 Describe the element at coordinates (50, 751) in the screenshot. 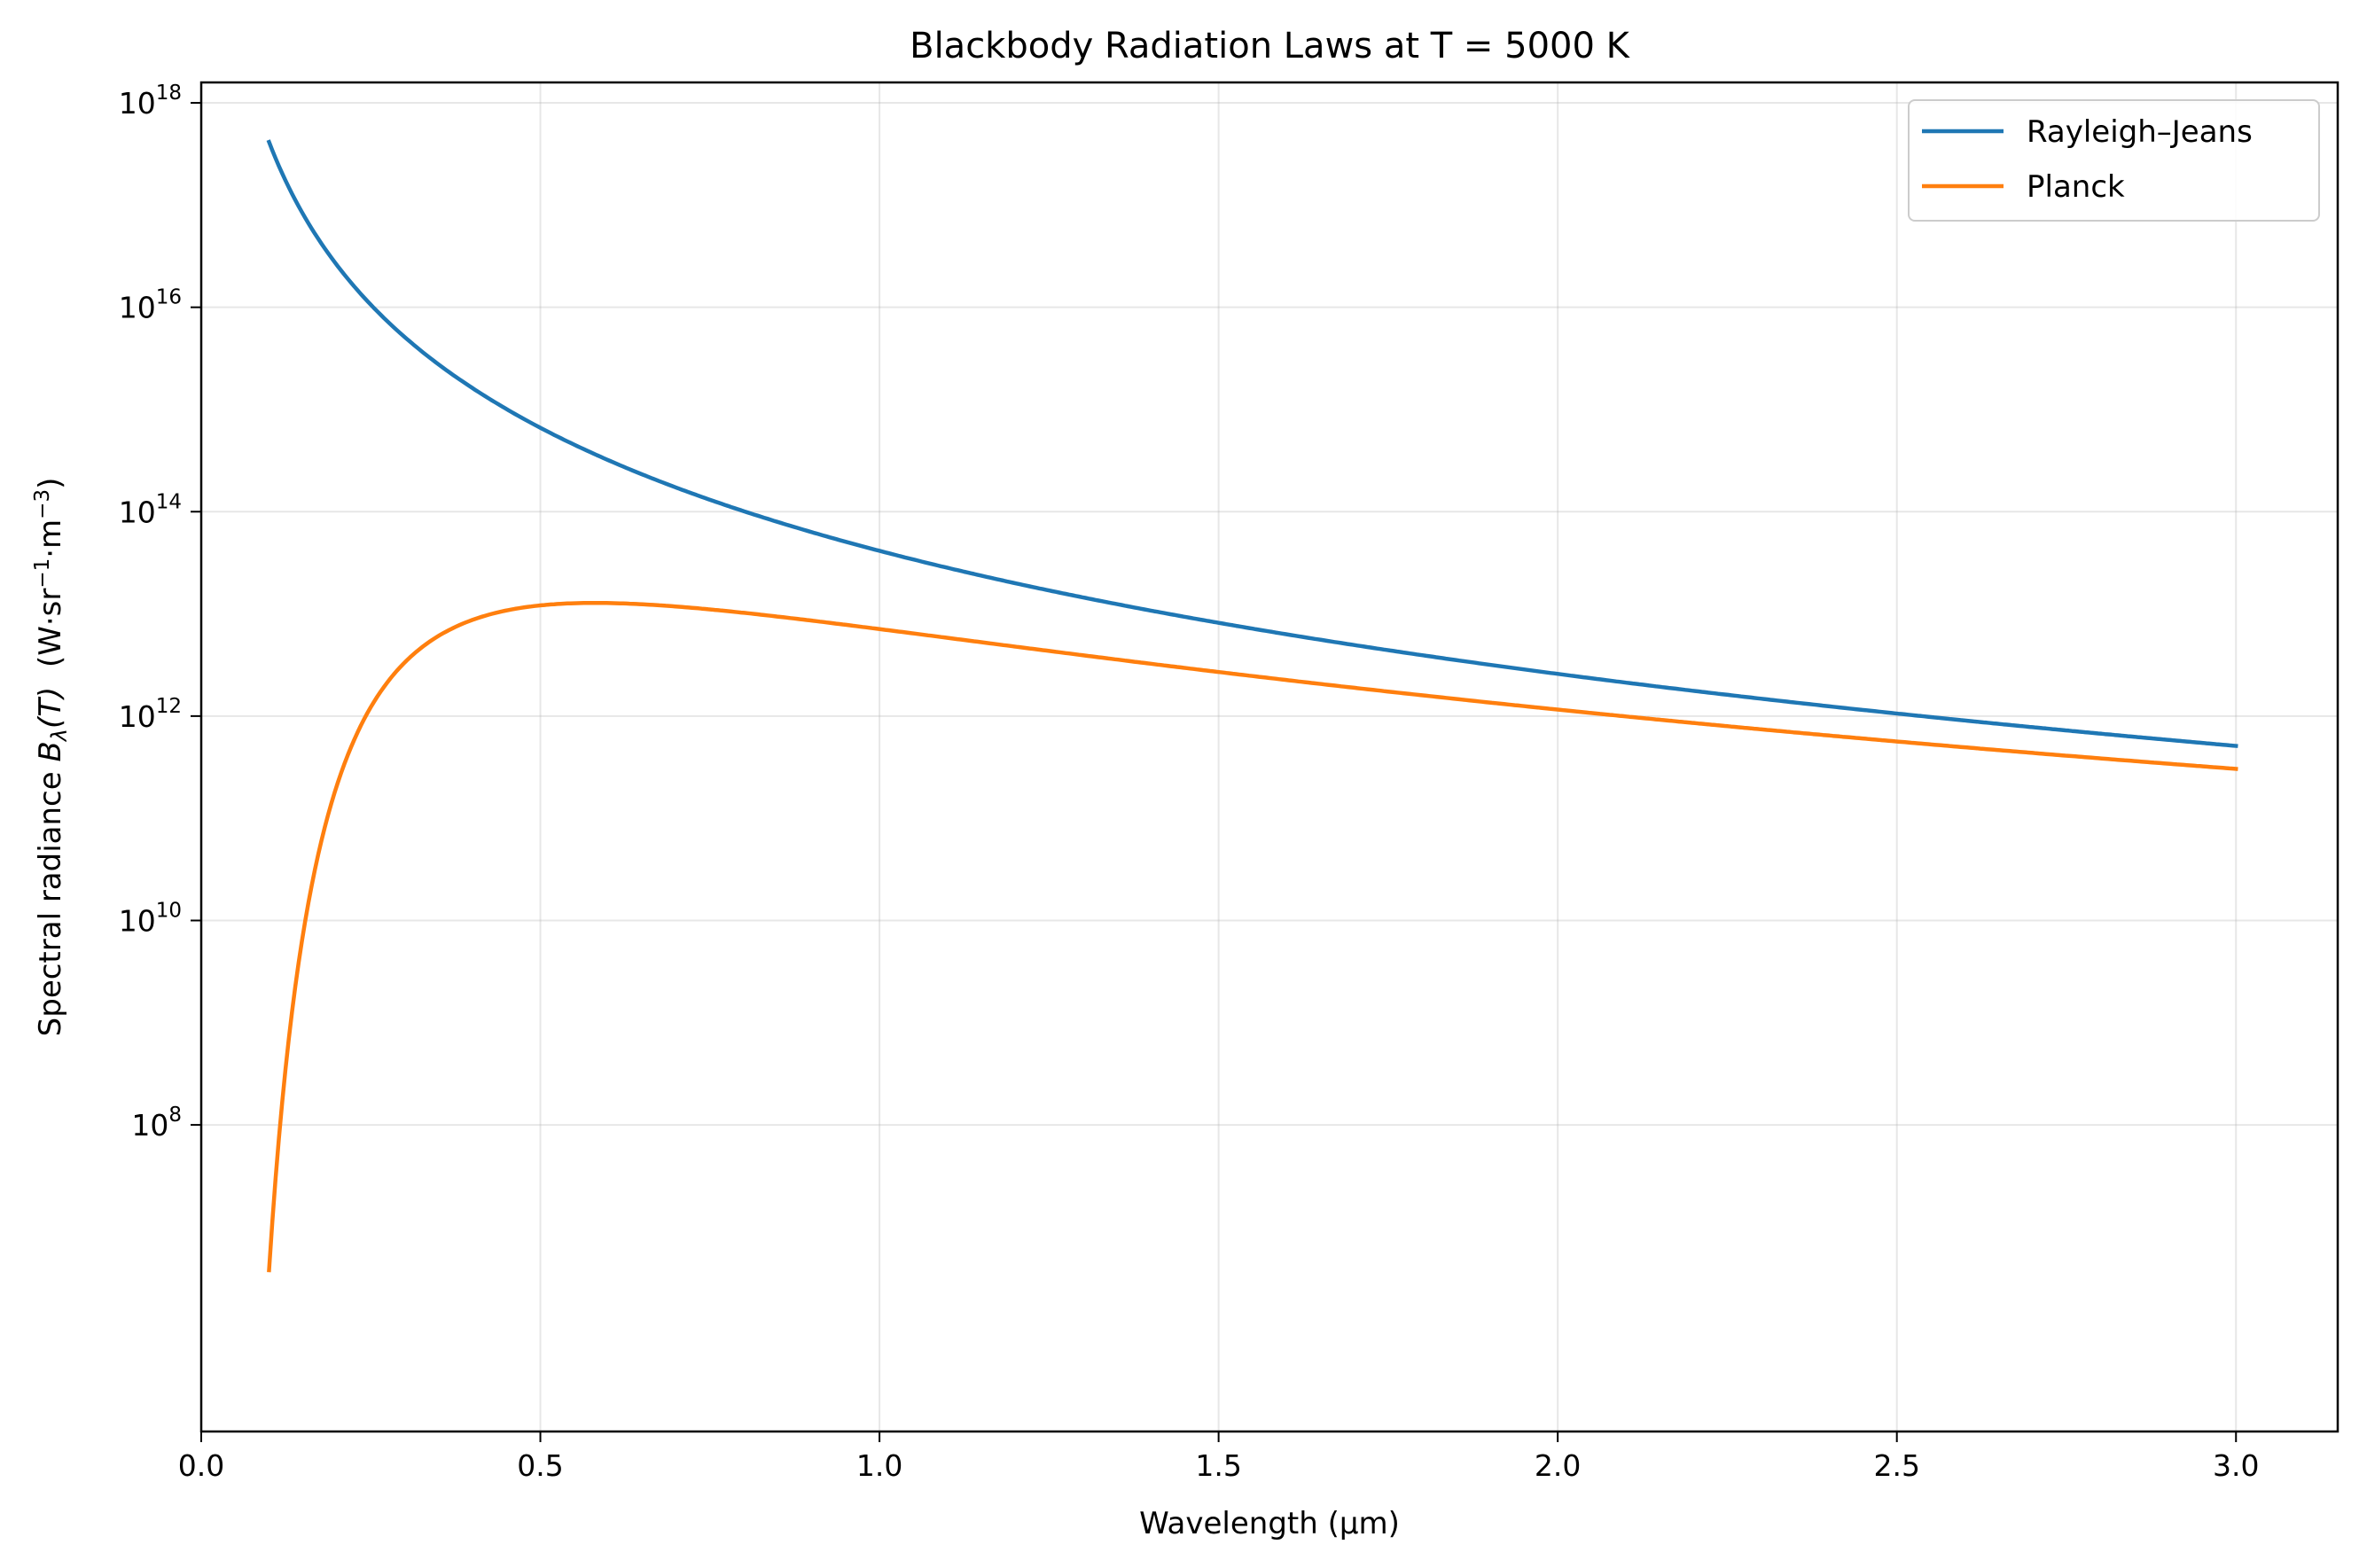

I see `y-axis-title-symbol: B` at that location.